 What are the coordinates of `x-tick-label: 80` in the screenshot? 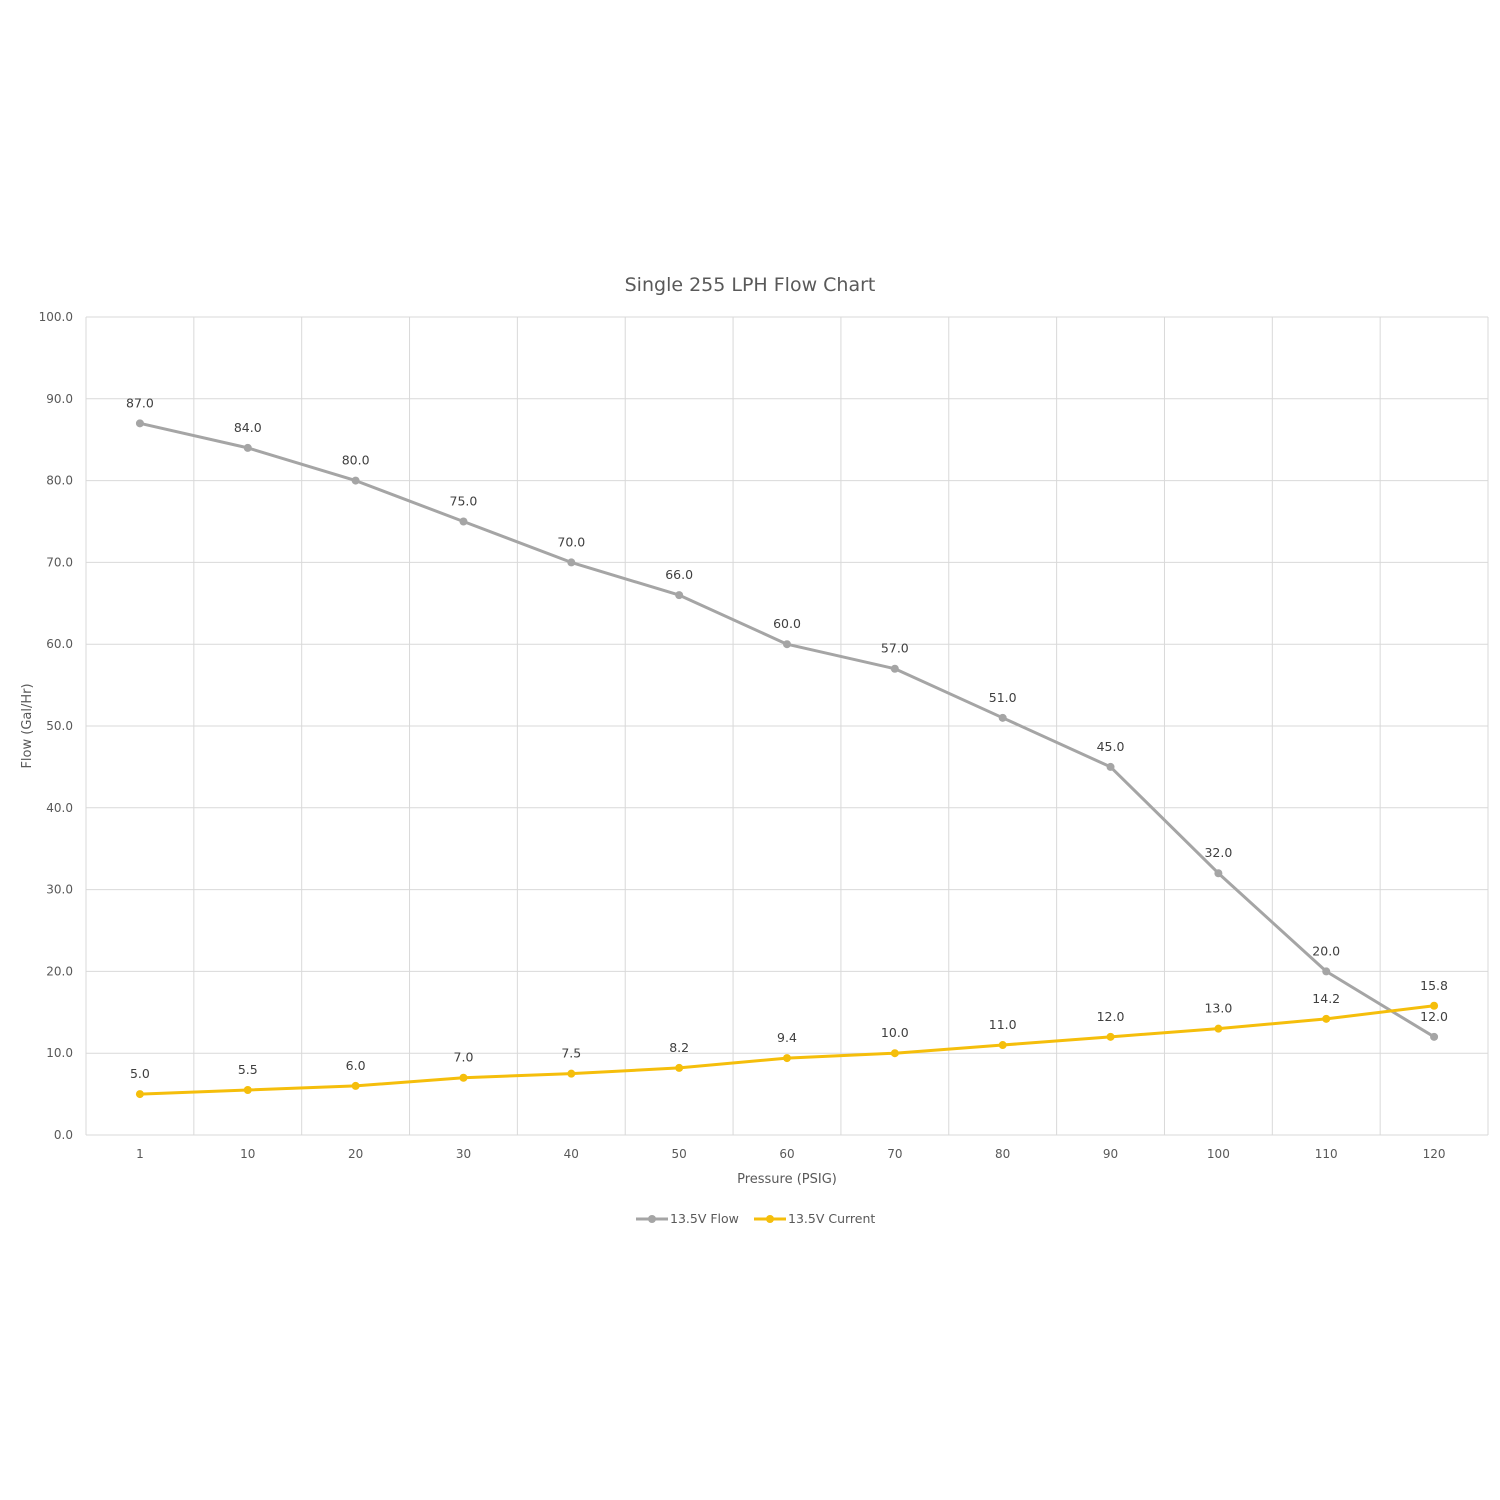 It's located at (1002, 1154).